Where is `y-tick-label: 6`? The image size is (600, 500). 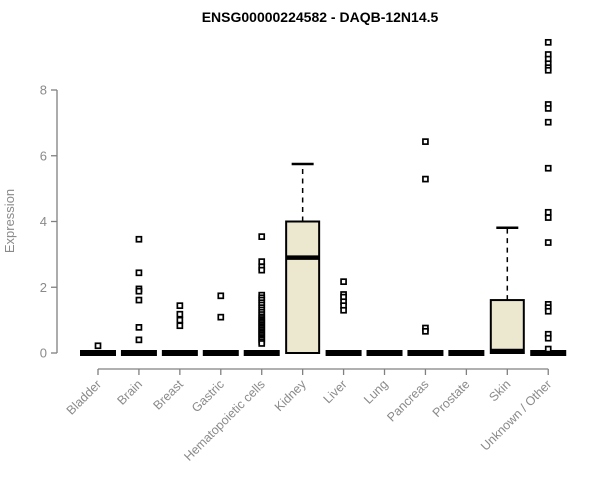 y-tick-label: 6 is located at coordinates (43, 155).